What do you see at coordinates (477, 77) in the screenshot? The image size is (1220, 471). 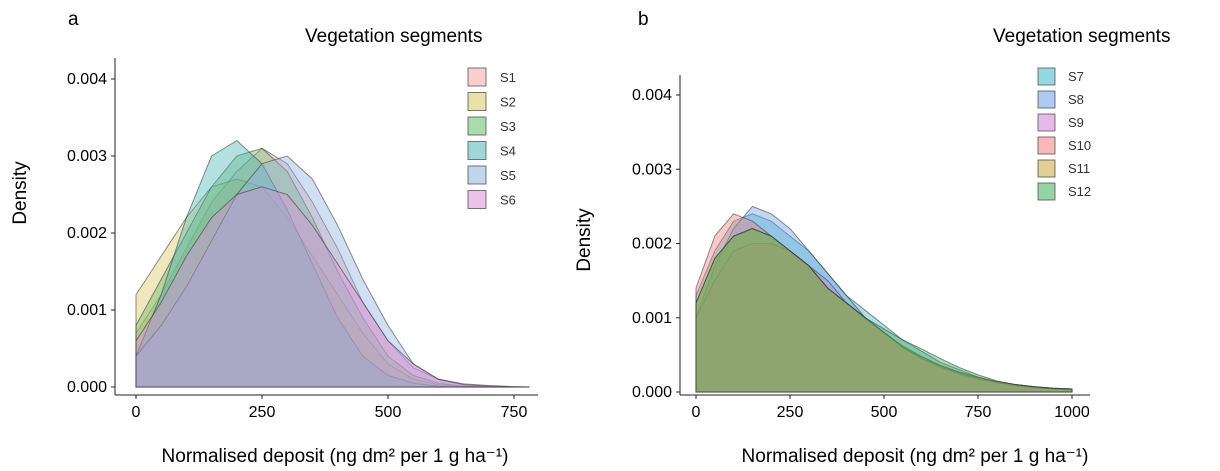 I see `legend-swatch-s1` at bounding box center [477, 77].